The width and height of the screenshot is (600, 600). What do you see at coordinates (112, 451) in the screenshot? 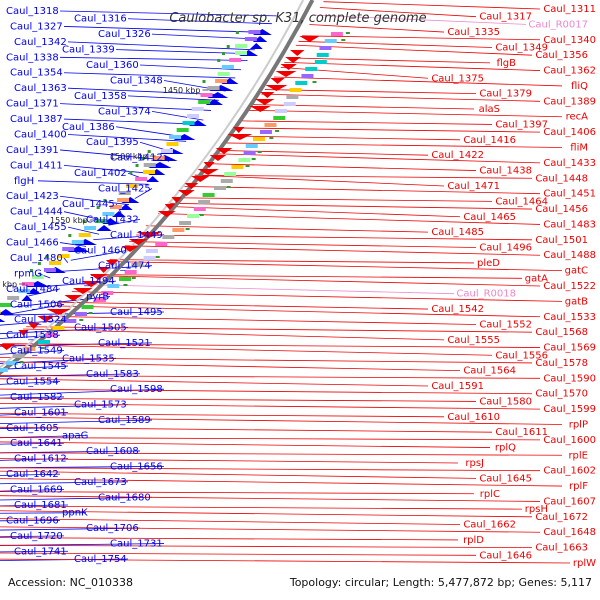
I see `gene-label-left: Caul_1608` at bounding box center [112, 451].